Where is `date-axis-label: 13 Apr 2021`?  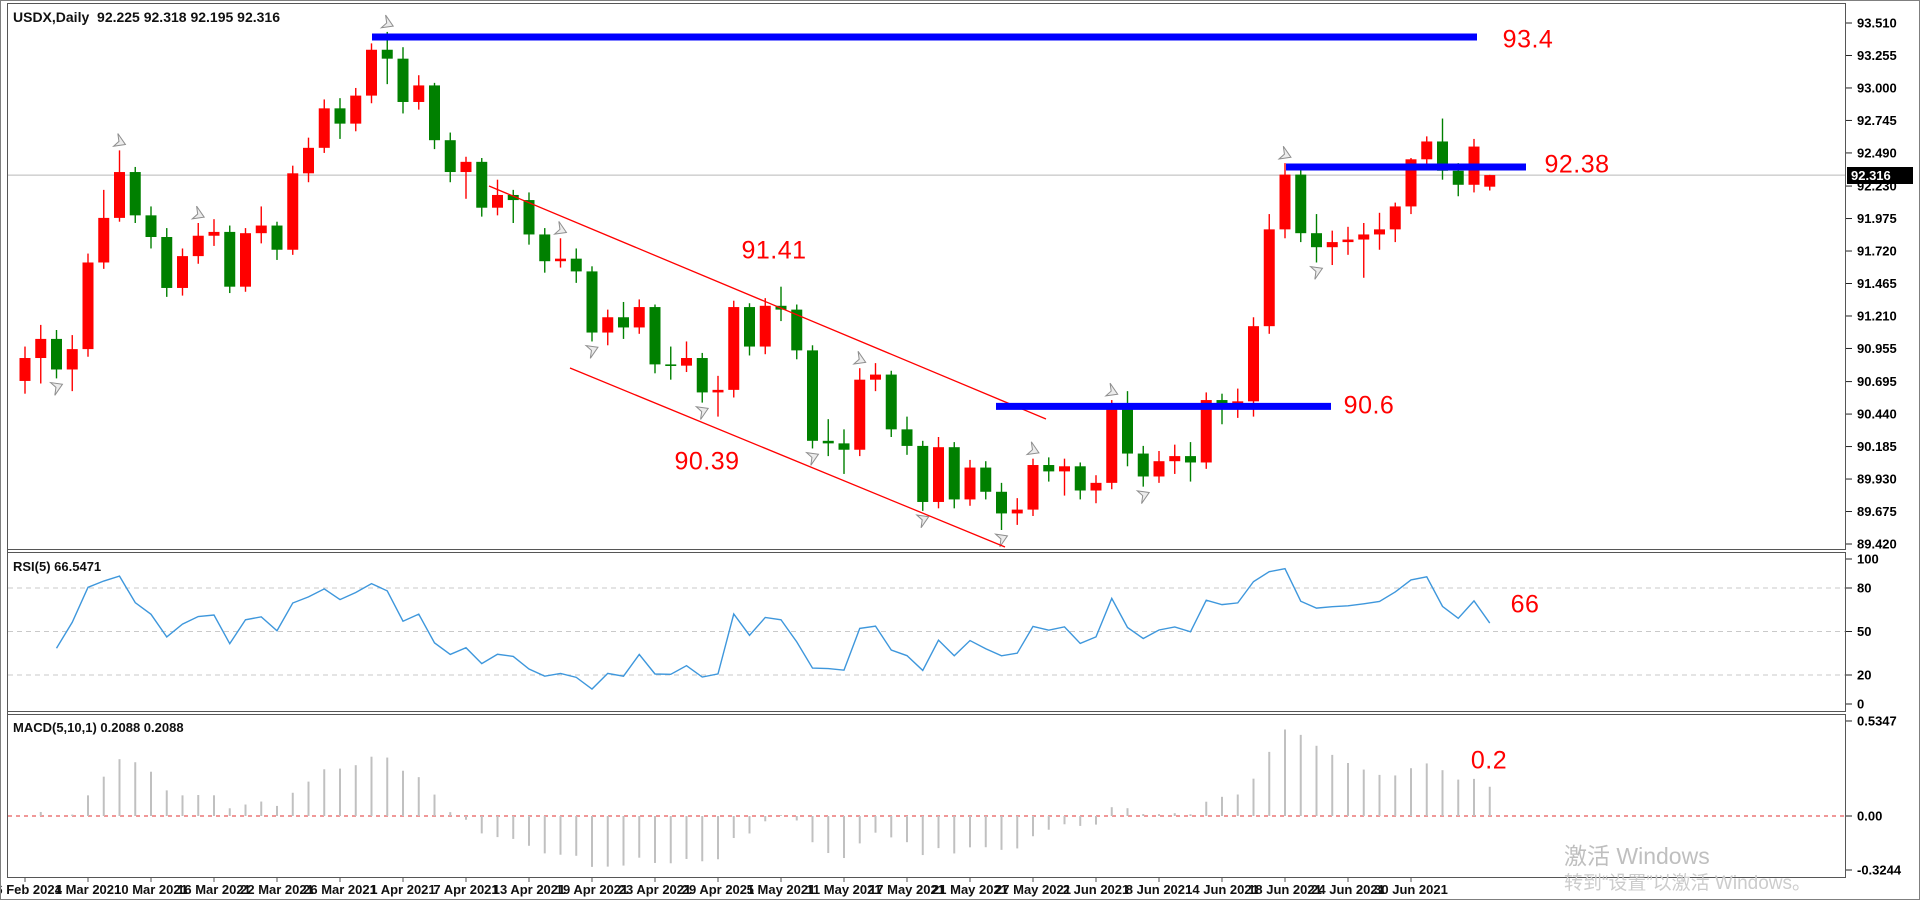
date-axis-label: 13 Apr 2021 is located at coordinates (529, 889).